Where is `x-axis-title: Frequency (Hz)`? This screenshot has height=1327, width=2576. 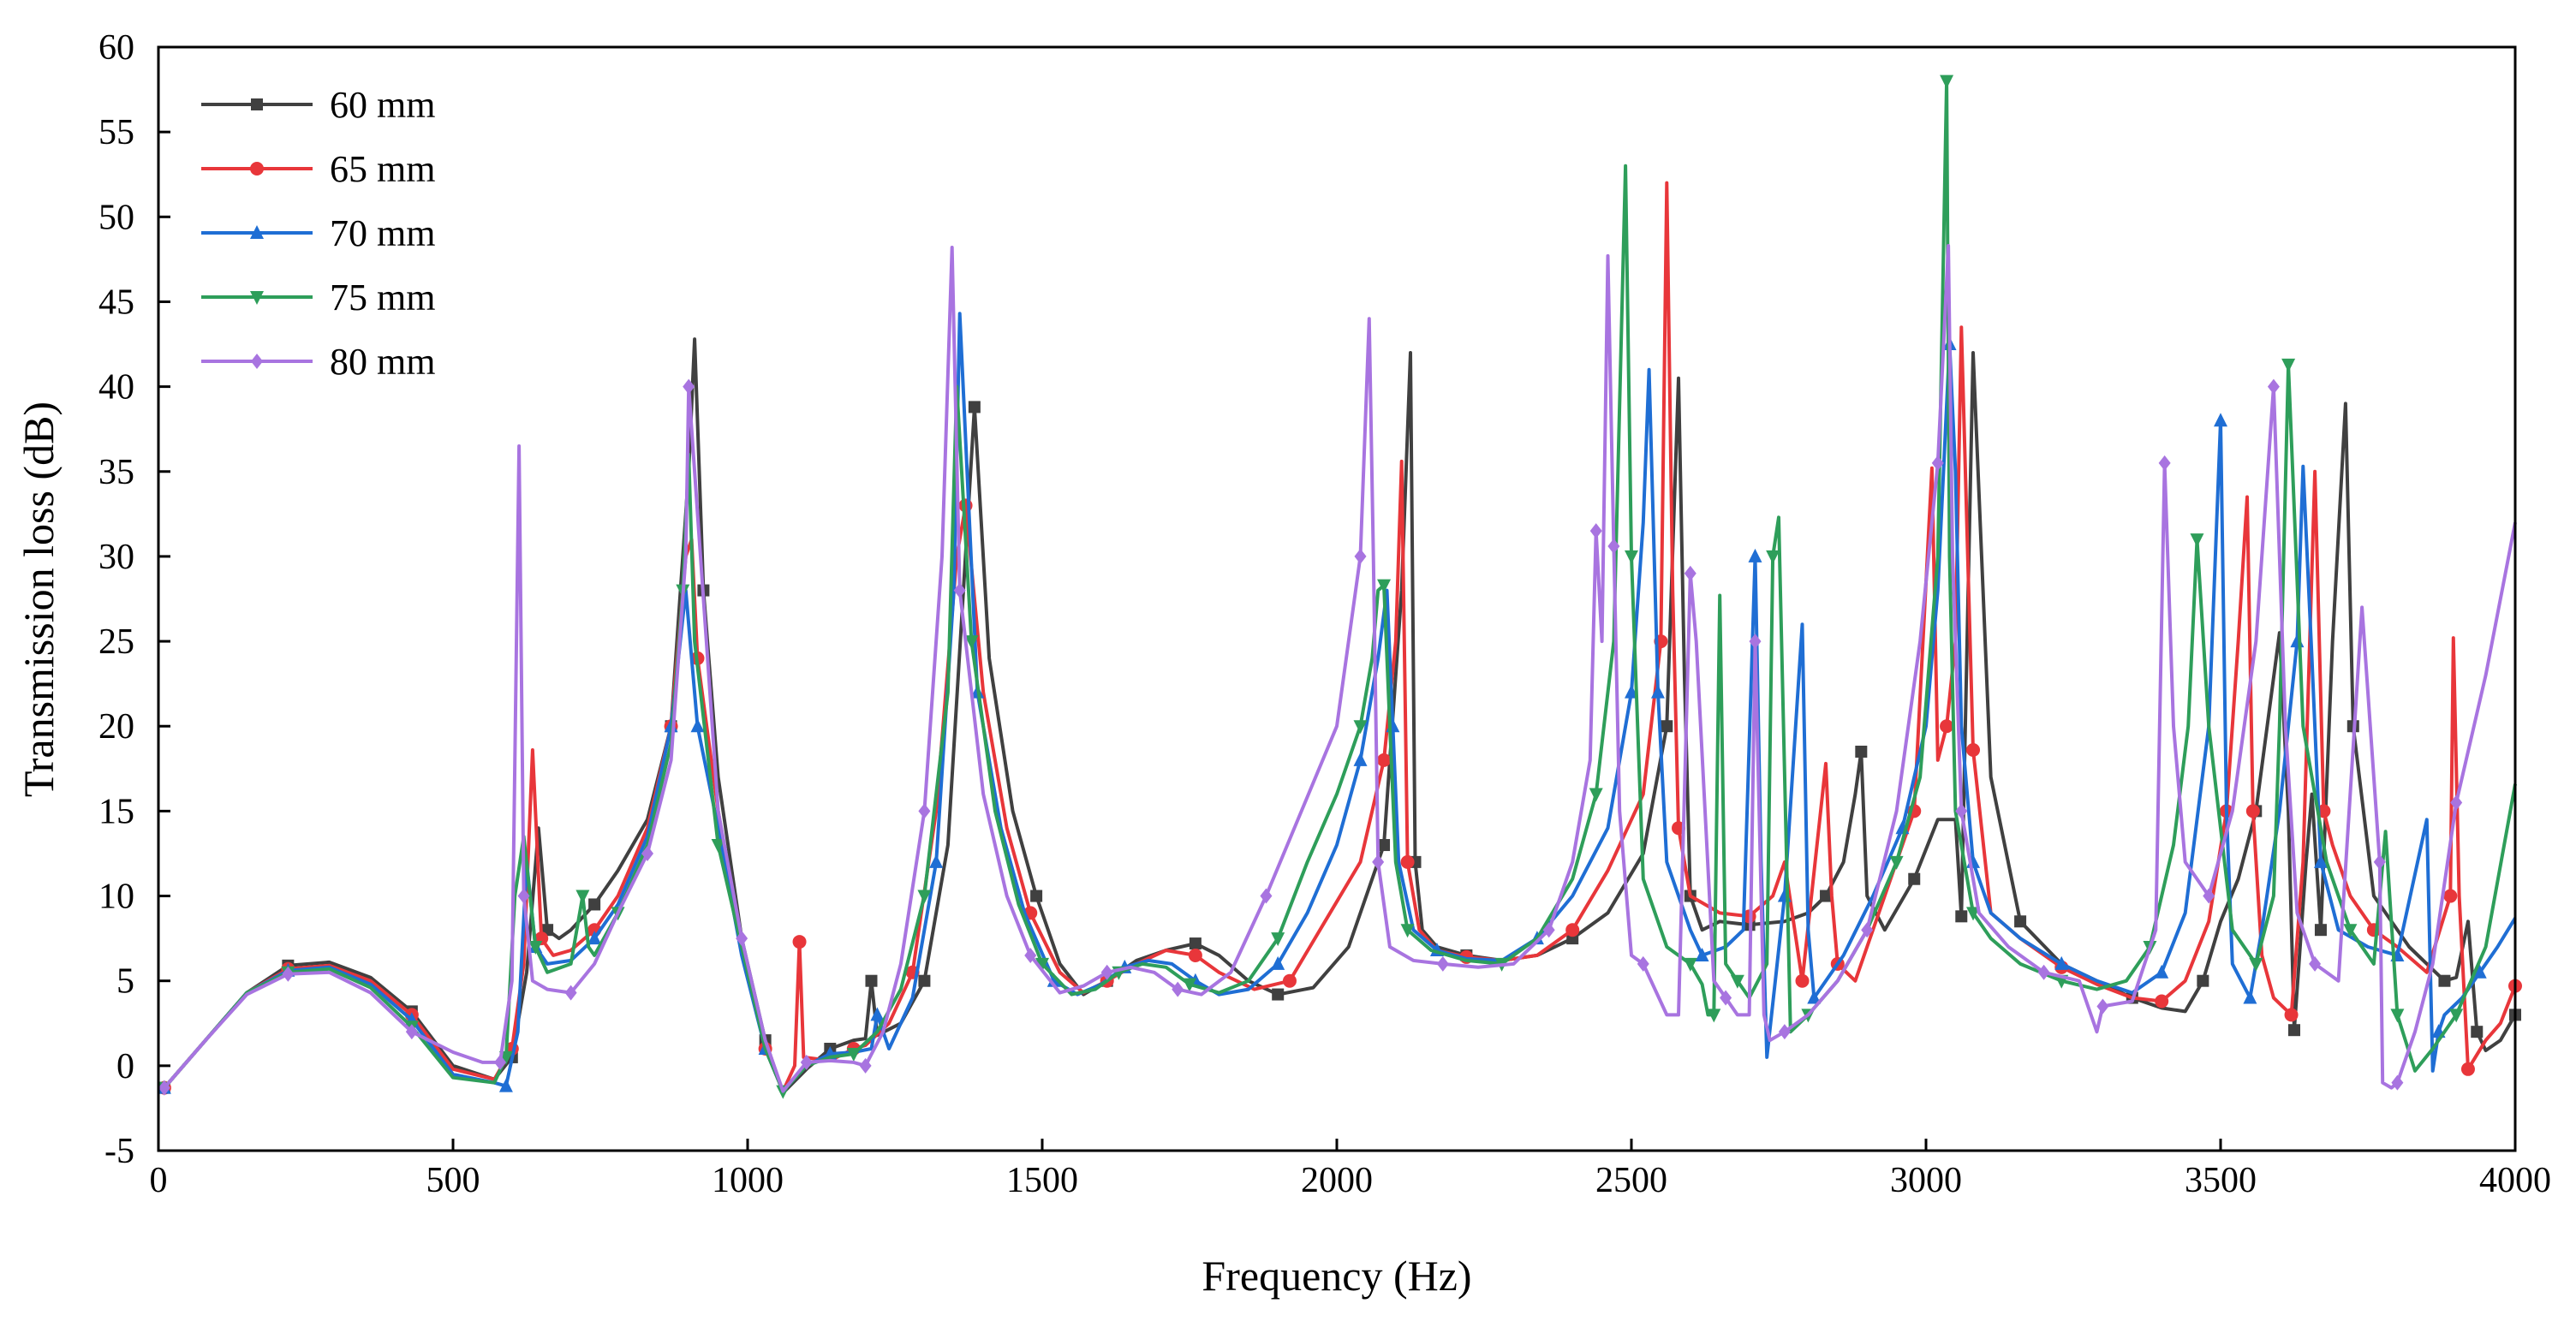
x-axis-title: Frequency (Hz) is located at coordinates (1336, 1276).